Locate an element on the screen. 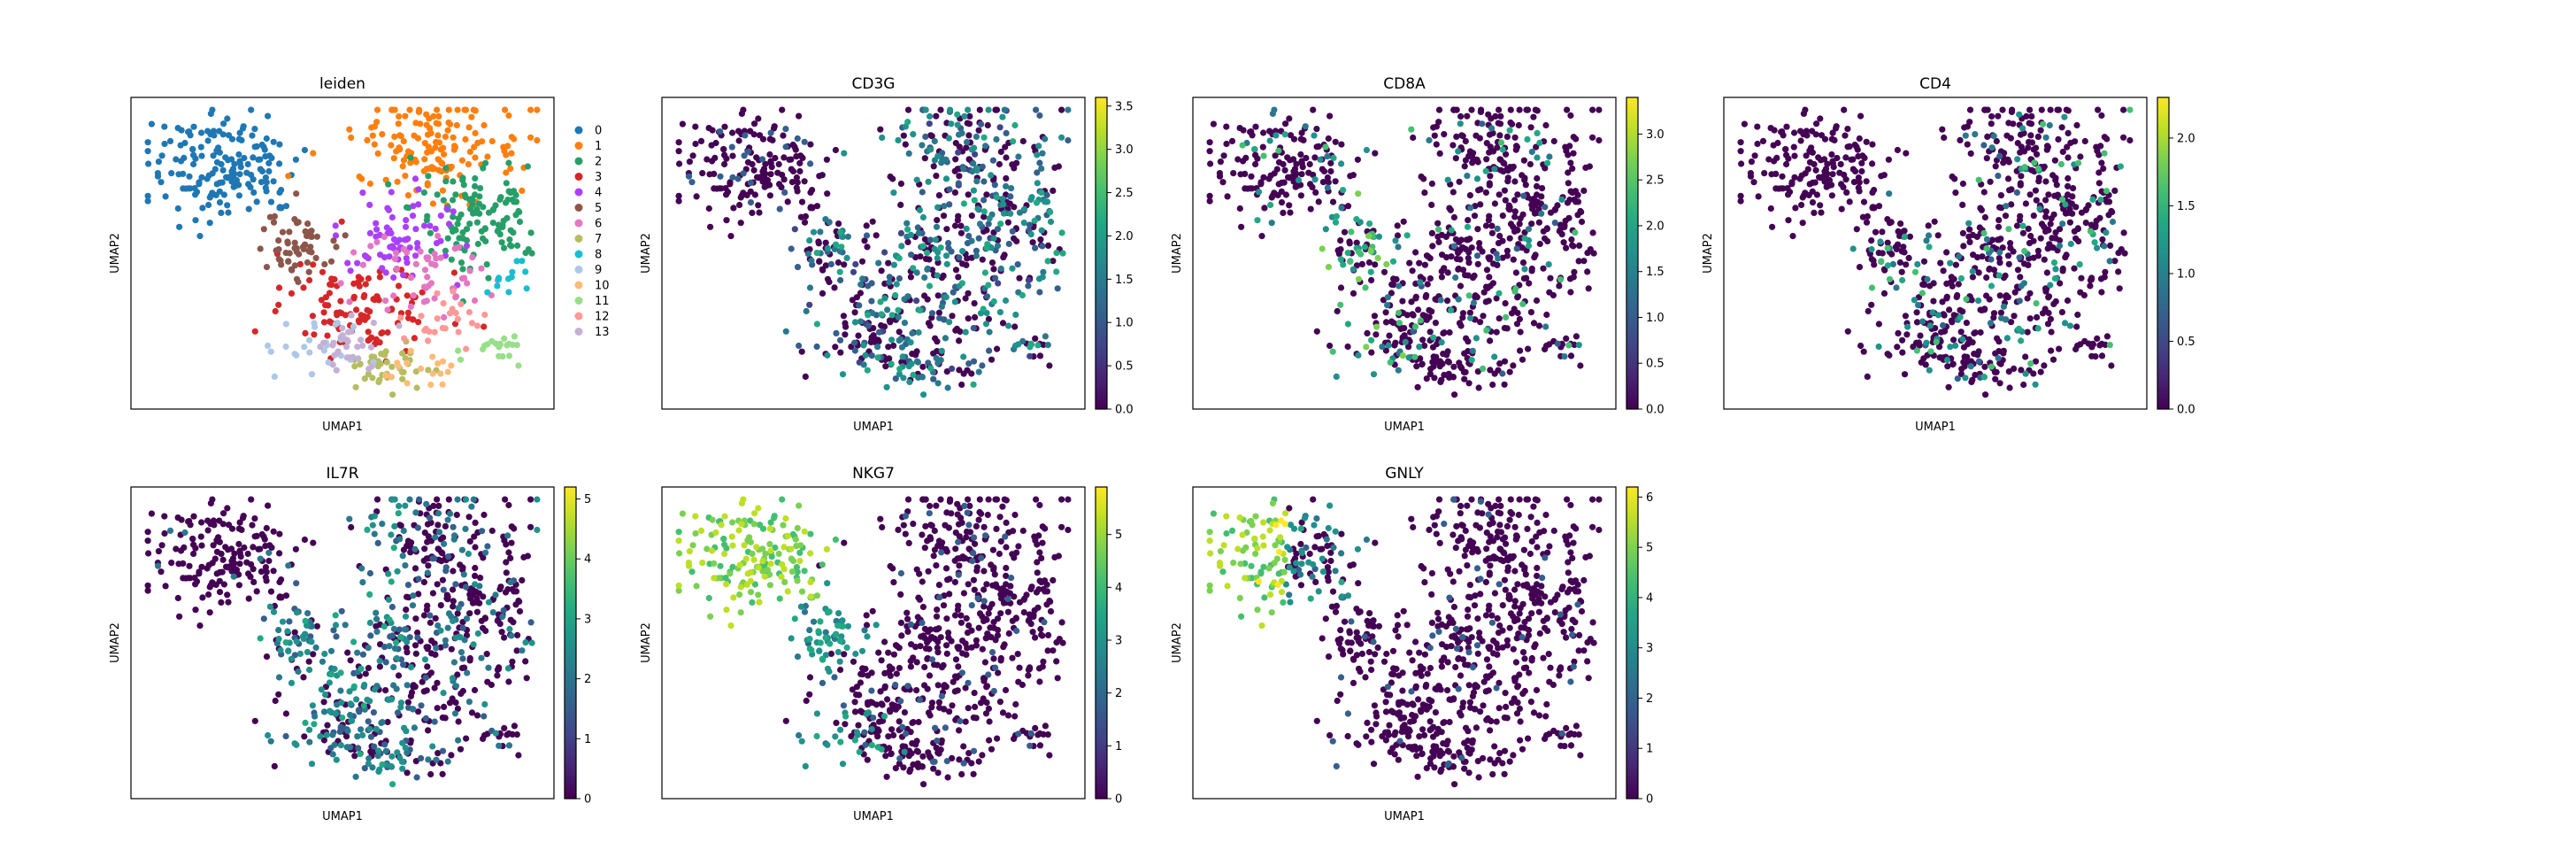  legend-label: 4 is located at coordinates (598, 193).